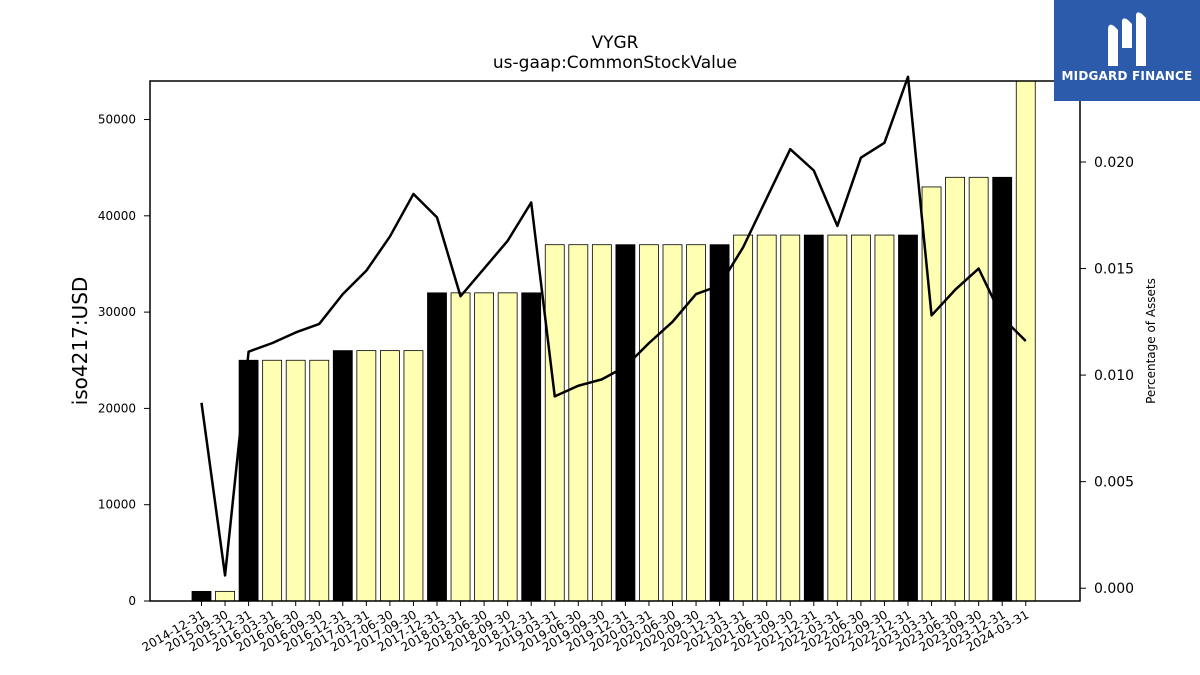 This screenshot has height=675, width=1200. Describe the element at coordinates (1127, 76) in the screenshot. I see `brand-name: MIDGARD FINANCE` at that location.